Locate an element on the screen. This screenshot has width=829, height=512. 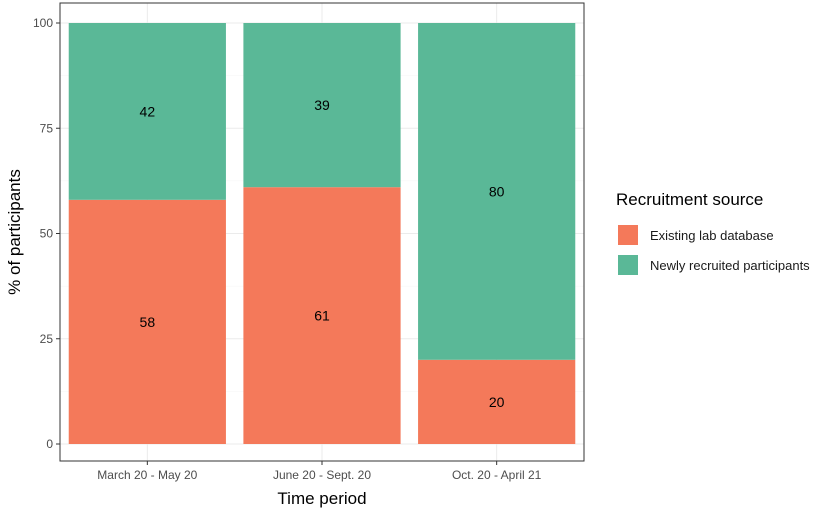
y-tick-label: 50 is located at coordinates (47, 234).